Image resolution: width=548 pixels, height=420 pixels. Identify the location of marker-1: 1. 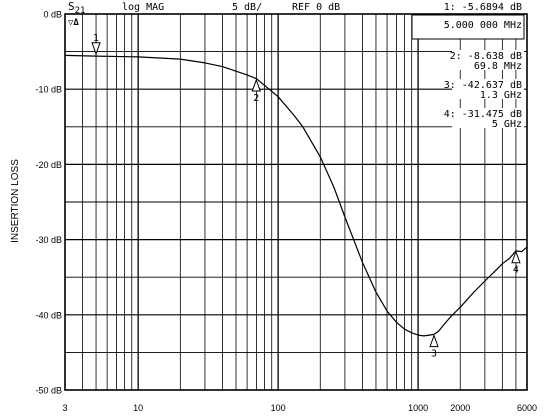
(96, 45).